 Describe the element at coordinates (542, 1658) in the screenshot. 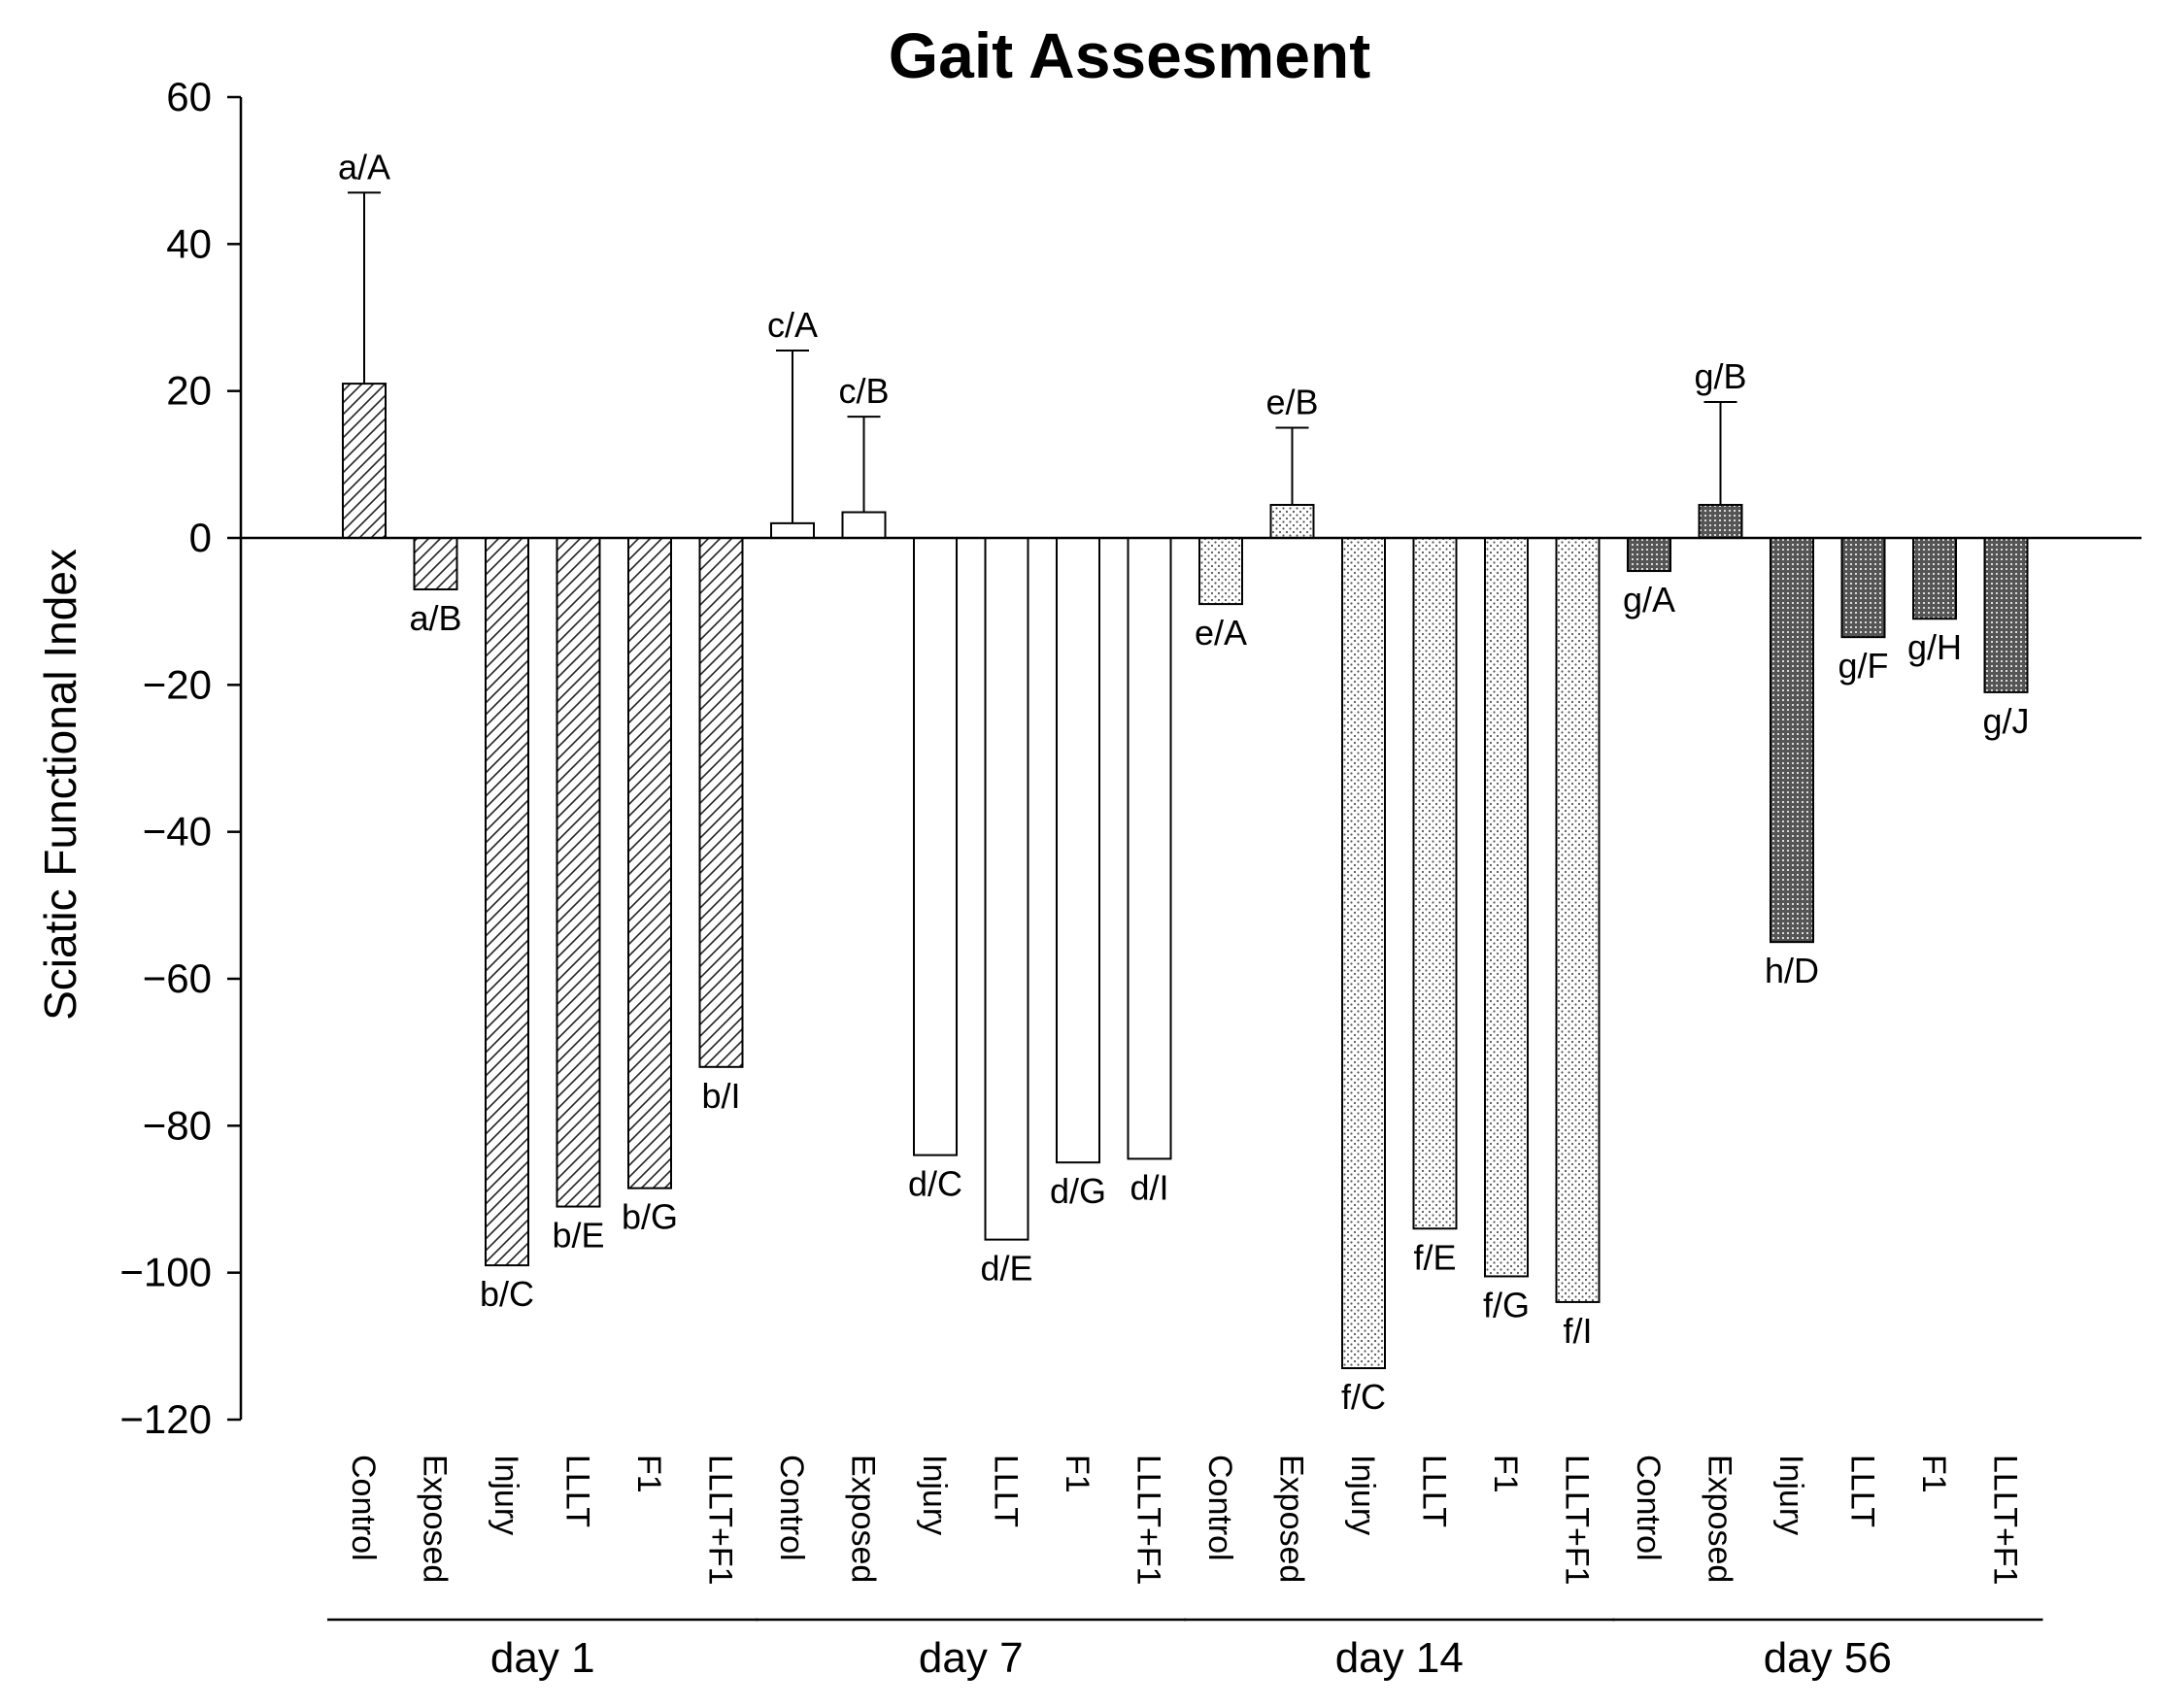

I see `group-label: day 1` at that location.